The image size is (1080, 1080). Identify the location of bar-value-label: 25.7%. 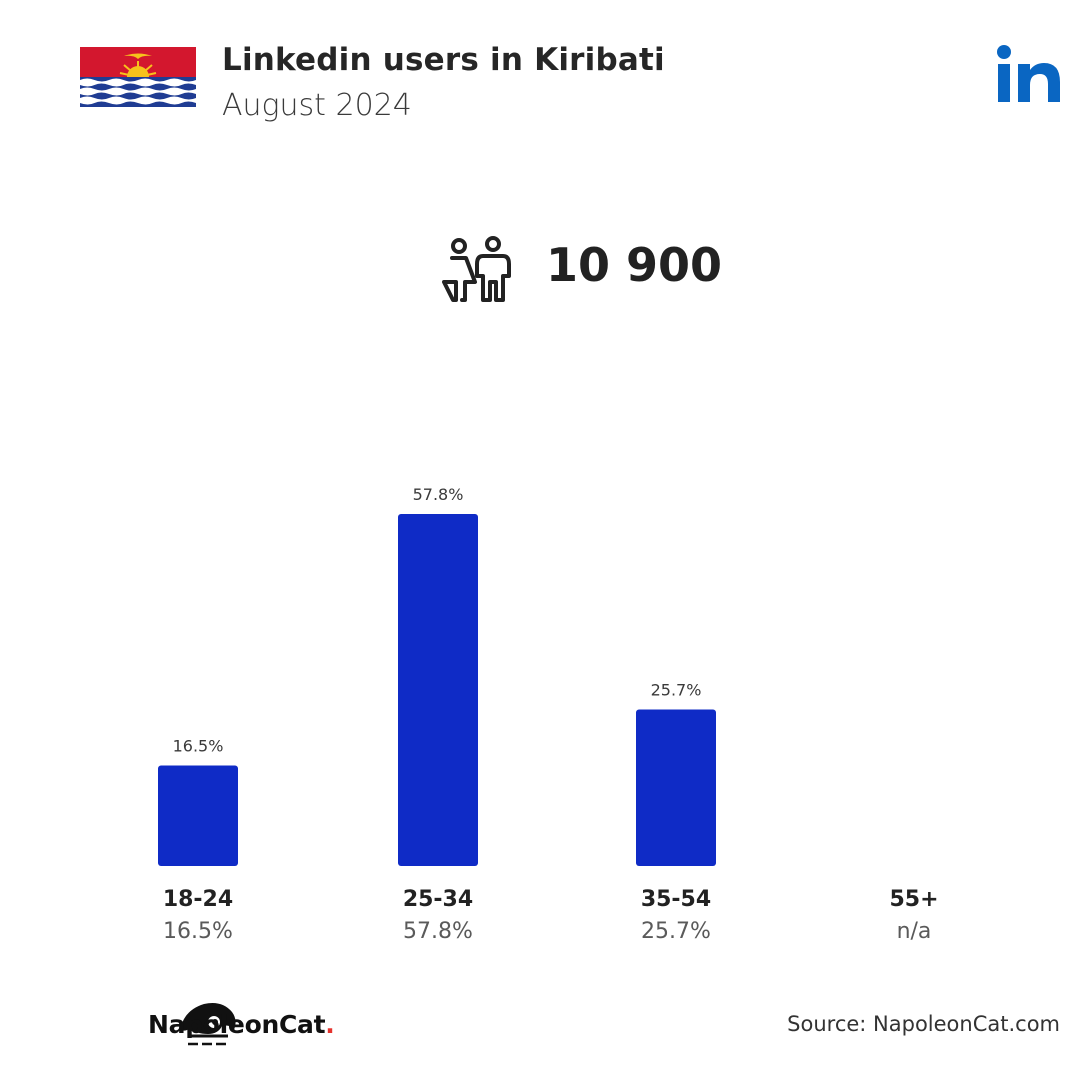
(676, 689).